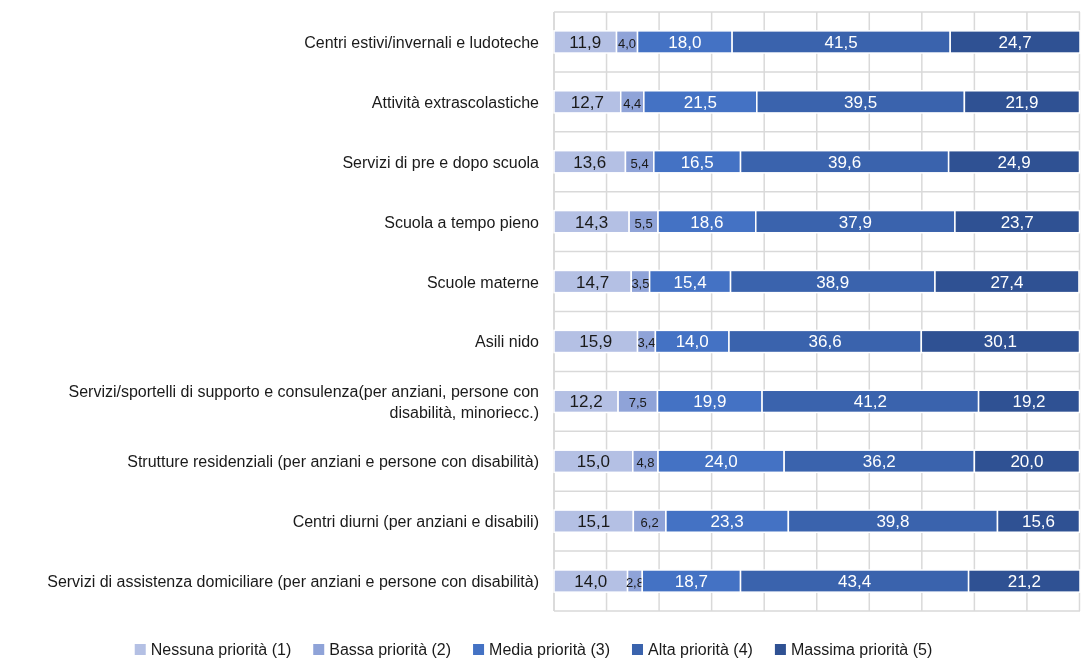 This screenshot has height=672, width=1089. What do you see at coordinates (596, 342) in the screenshot?
I see `data-label: 15,9` at bounding box center [596, 342].